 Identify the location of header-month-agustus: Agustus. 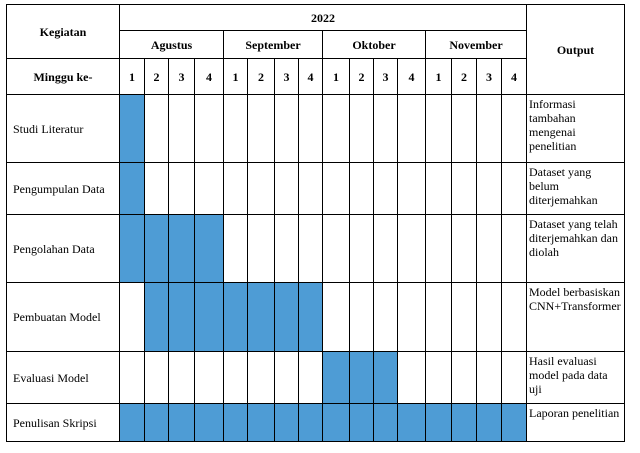
(171, 44).